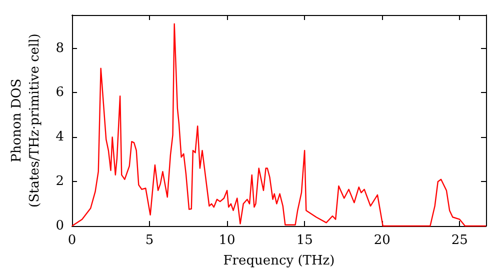 This screenshot has height=280, width=500. Describe the element at coordinates (26, 120) in the screenshot. I see `y-axis-title: Phonon DOS (States/THz·primitive cell)` at that location.